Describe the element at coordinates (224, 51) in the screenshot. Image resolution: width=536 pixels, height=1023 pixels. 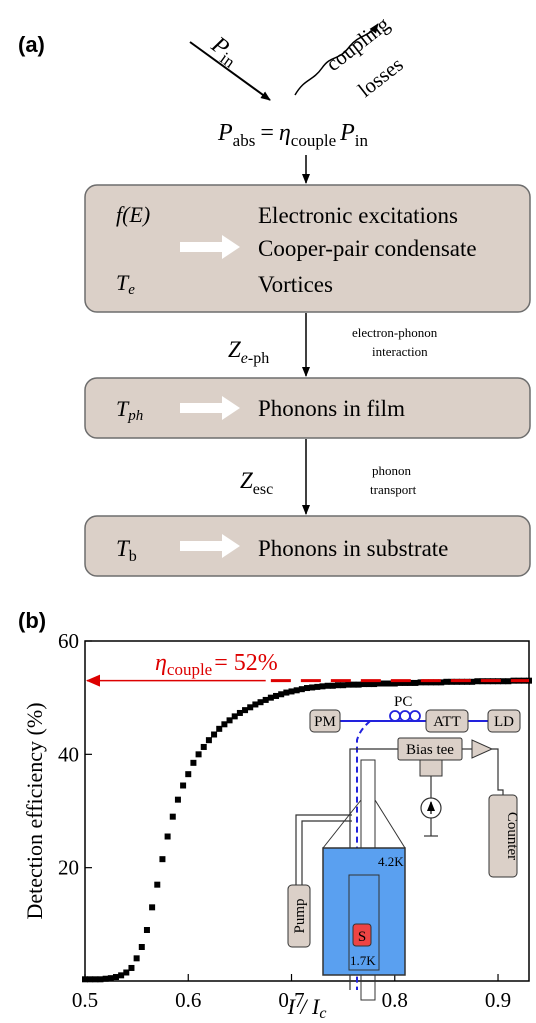
I see `pin-label: Pin` at that location.